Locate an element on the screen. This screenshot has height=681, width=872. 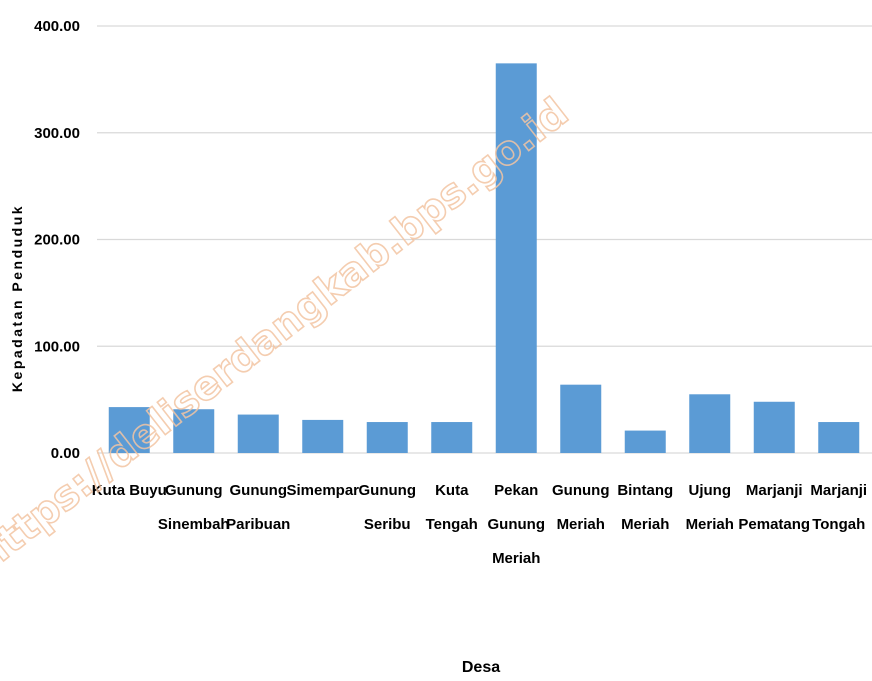
x-tick-label: Marjanji Pematang is located at coordinates (774, 507).